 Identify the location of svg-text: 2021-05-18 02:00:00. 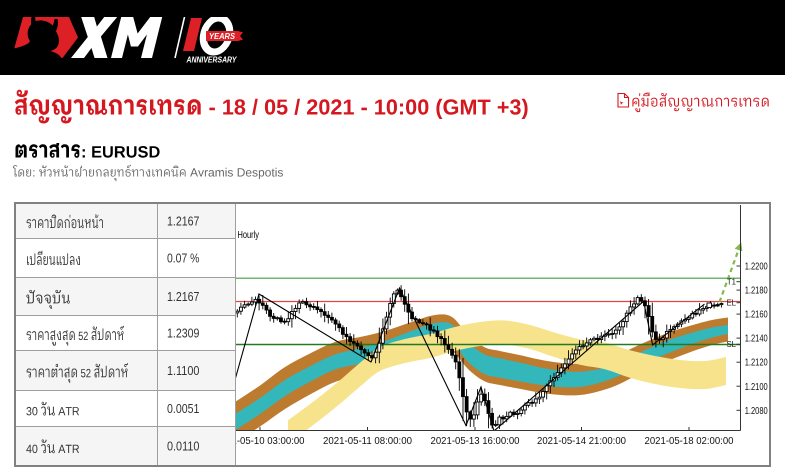
(689, 441).